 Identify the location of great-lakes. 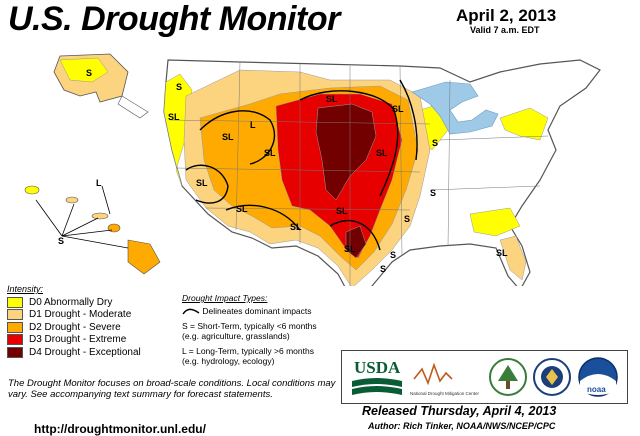
(455, 108).